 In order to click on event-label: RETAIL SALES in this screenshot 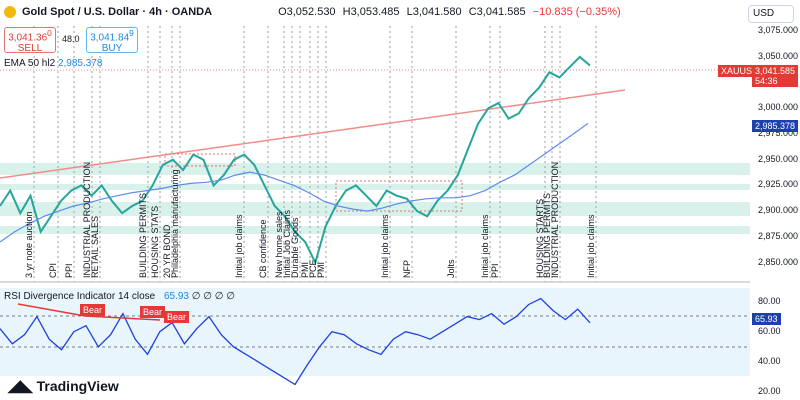, I will do `click(95, 246)`.